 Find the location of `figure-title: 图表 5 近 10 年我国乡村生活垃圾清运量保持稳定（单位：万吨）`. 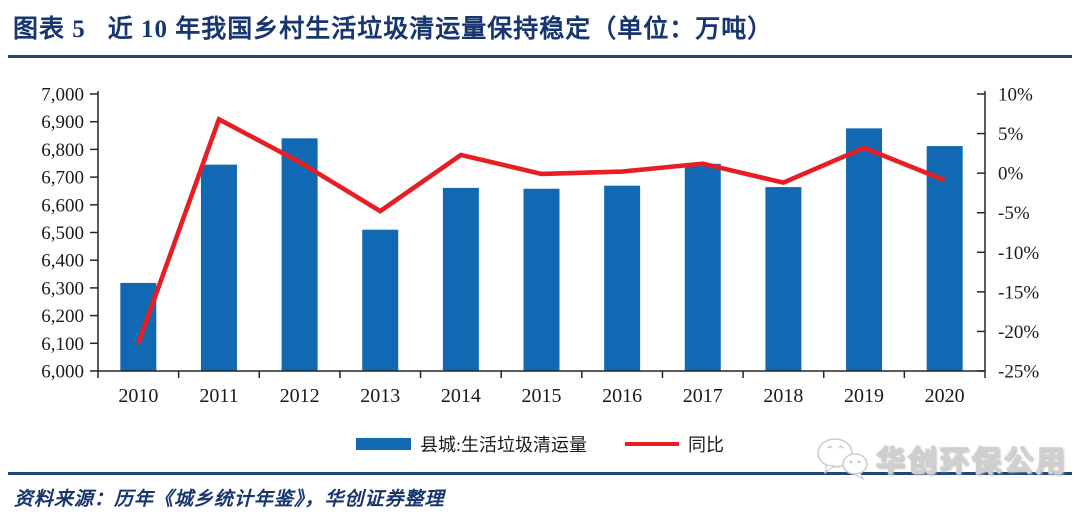

figure-title: 图表 5 近 10 年我国乡村生活垃圾清运量保持稳定（单位：万吨） is located at coordinates (540, 22).